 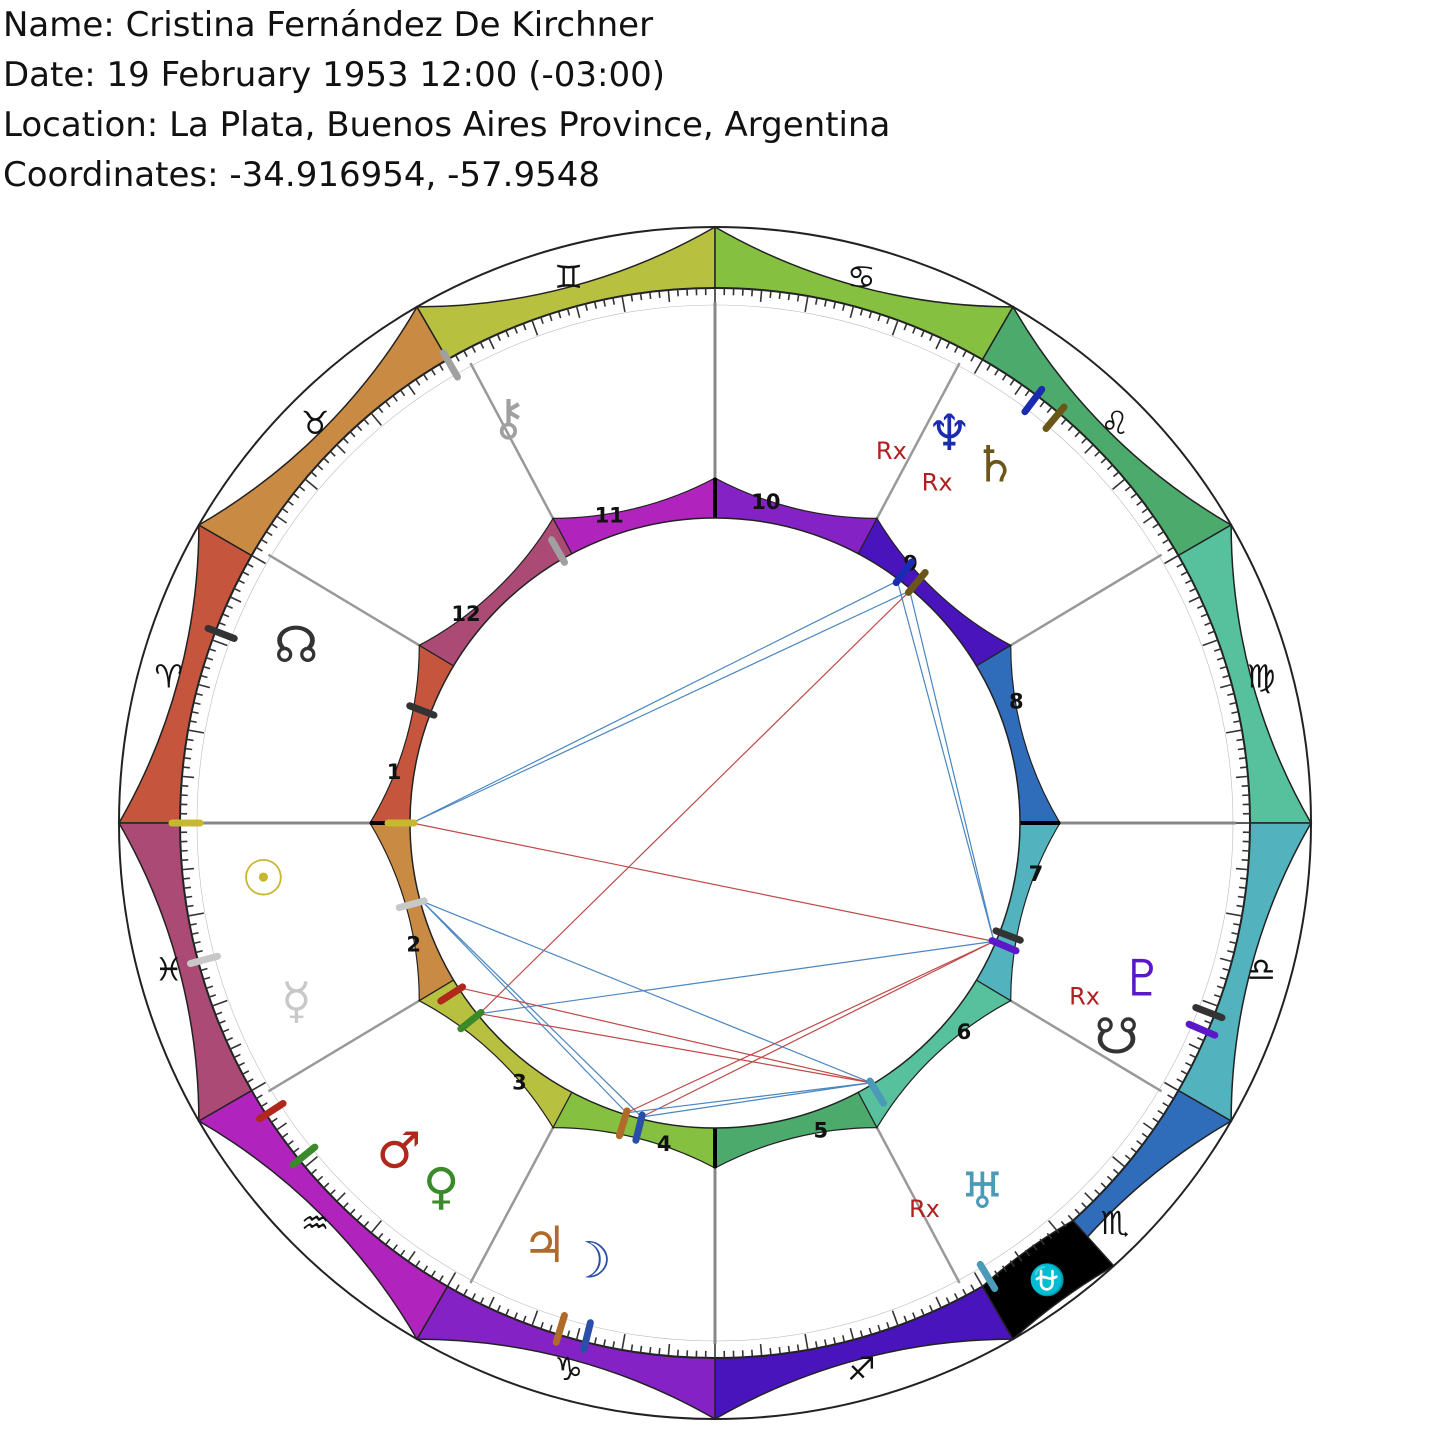 What do you see at coordinates (296, 1001) in the screenshot?
I see `mercury-placement: ☿` at bounding box center [296, 1001].